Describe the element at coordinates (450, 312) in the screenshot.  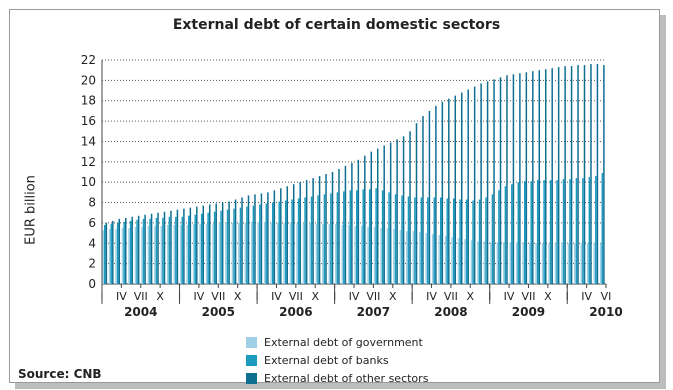
I see `year-label: 2008` at that location.